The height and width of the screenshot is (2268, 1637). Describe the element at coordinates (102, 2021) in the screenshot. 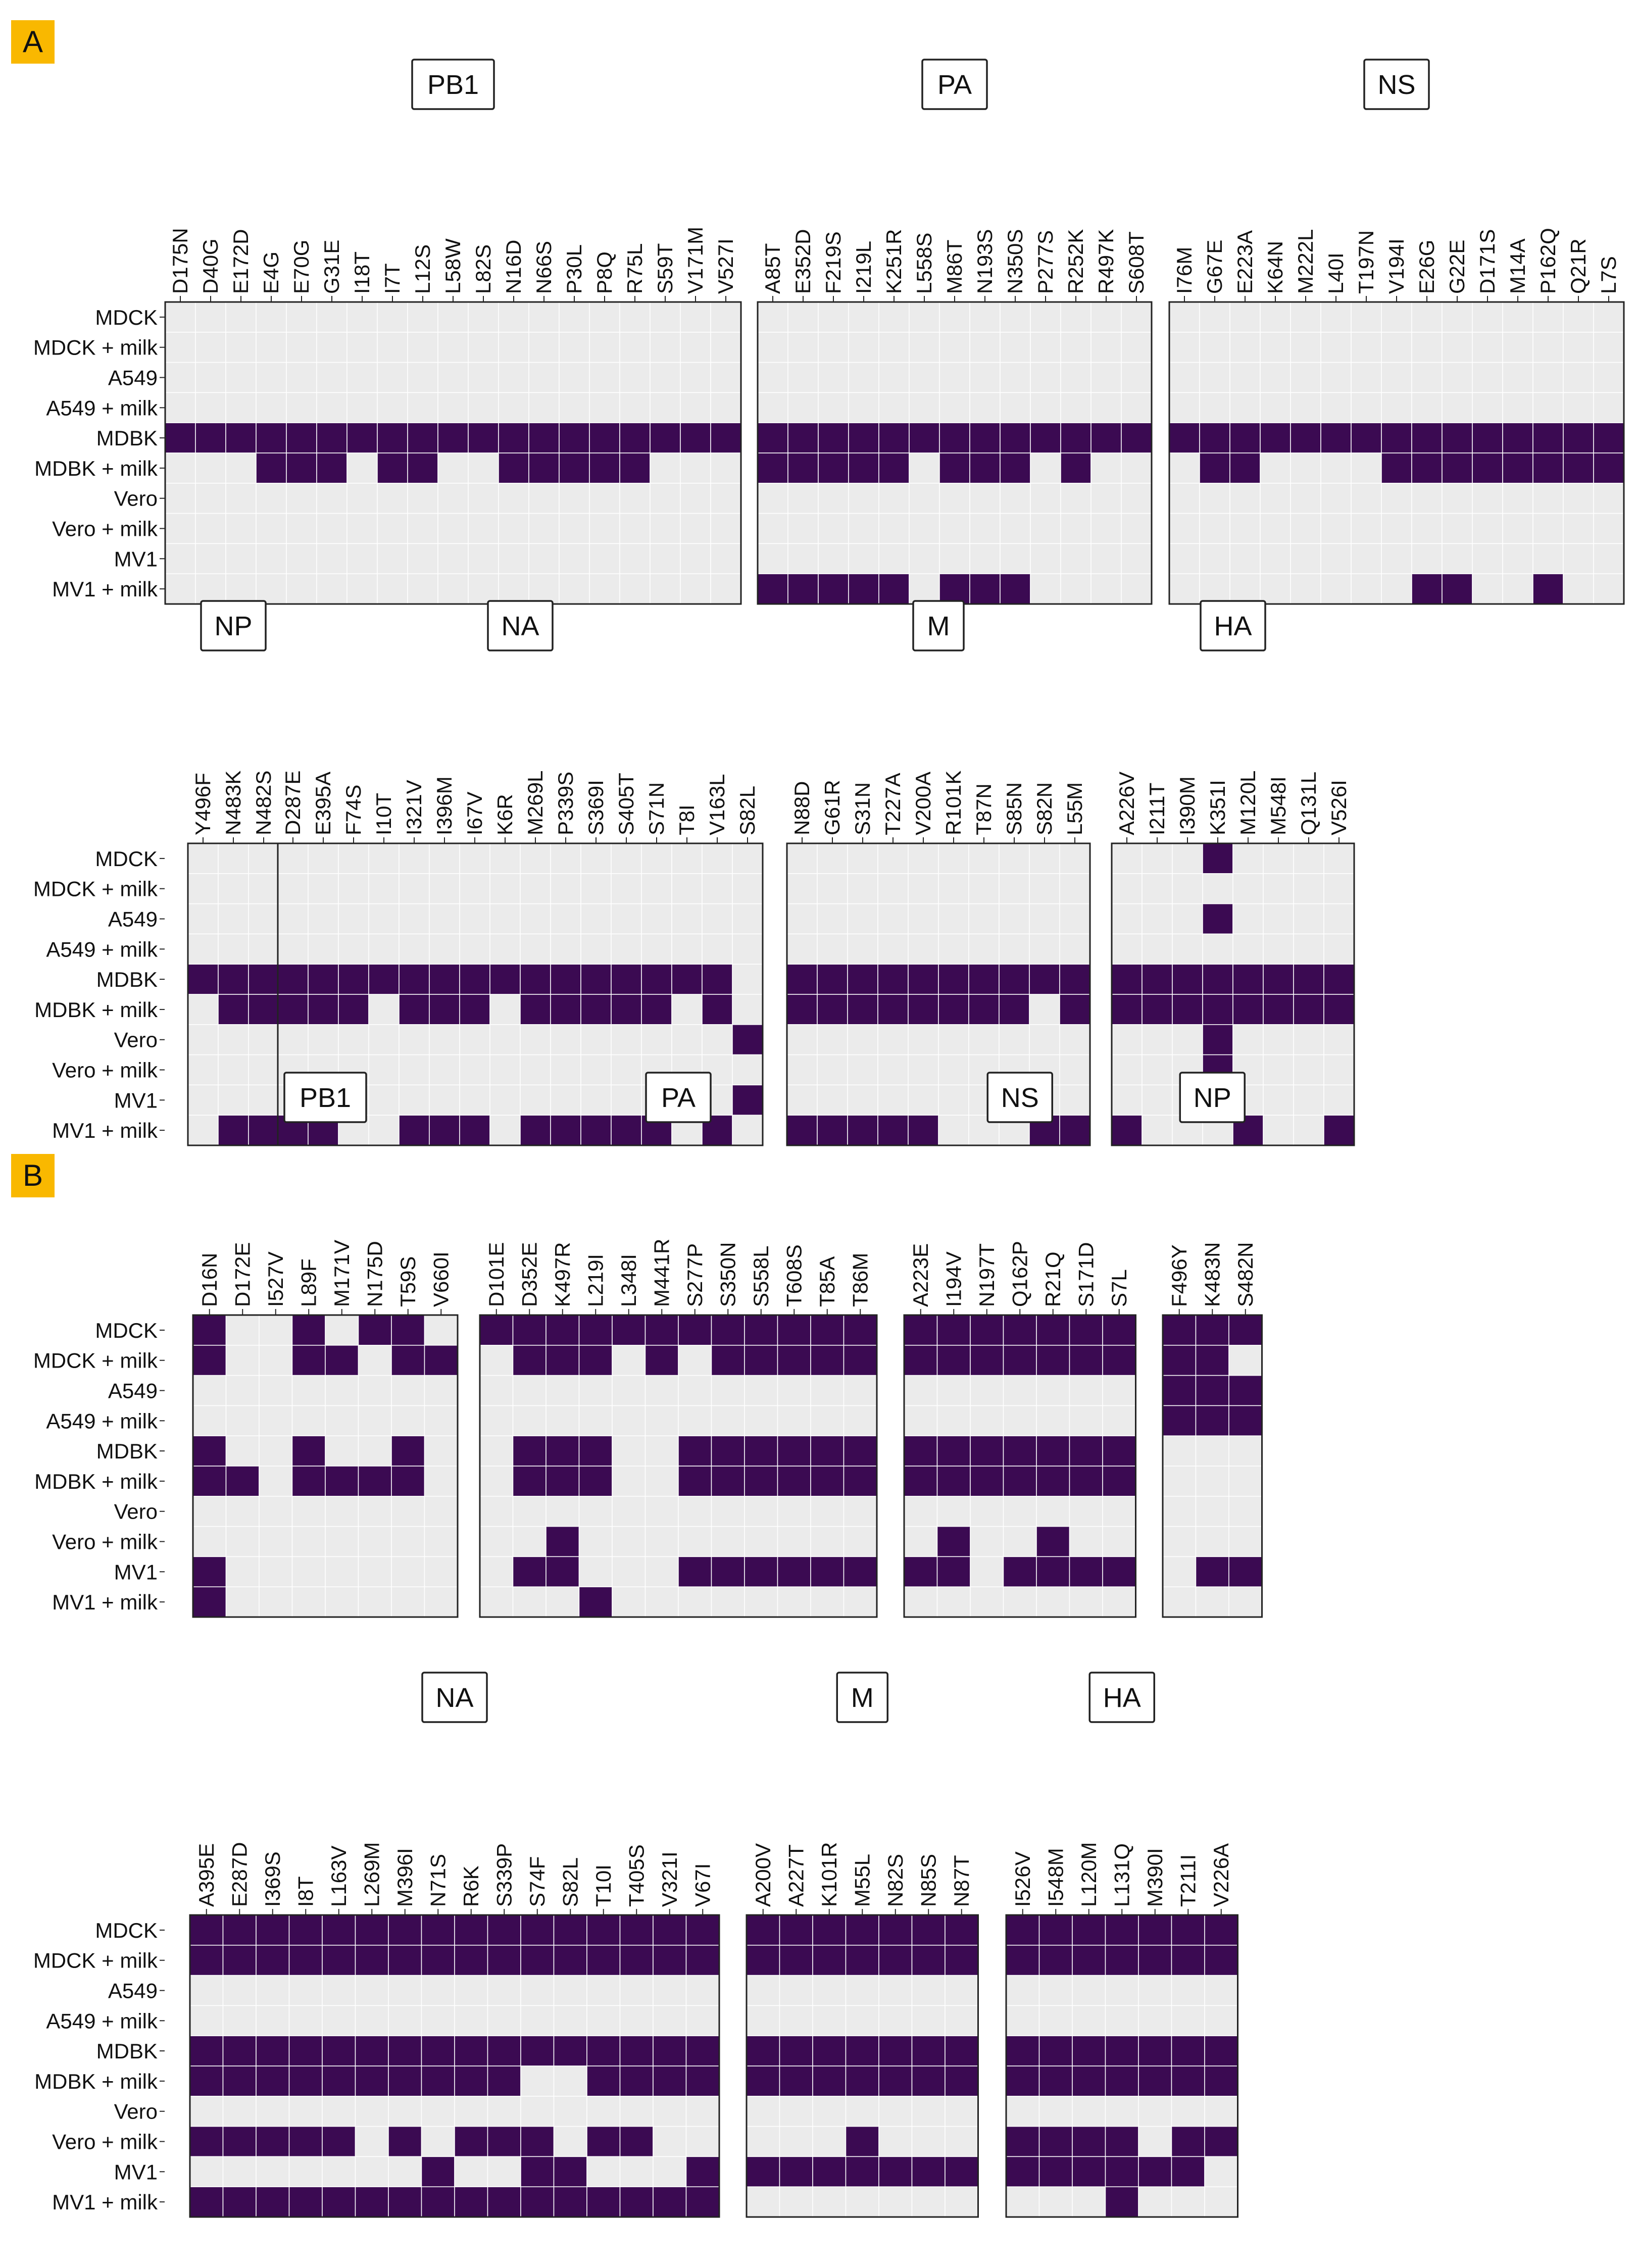

I see `row-label-a549-milk: A549 + milk` at that location.